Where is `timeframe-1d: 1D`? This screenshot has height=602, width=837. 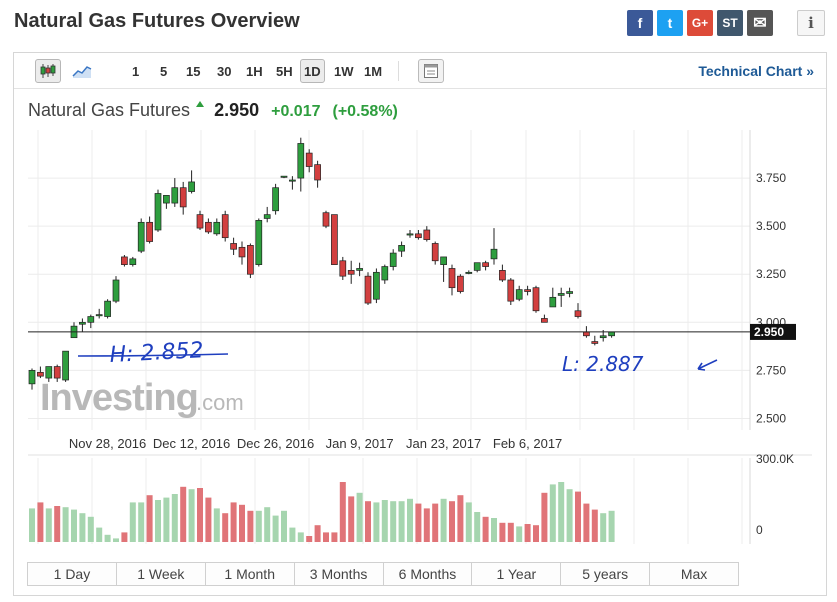
timeframe-1d: 1D is located at coordinates (312, 71).